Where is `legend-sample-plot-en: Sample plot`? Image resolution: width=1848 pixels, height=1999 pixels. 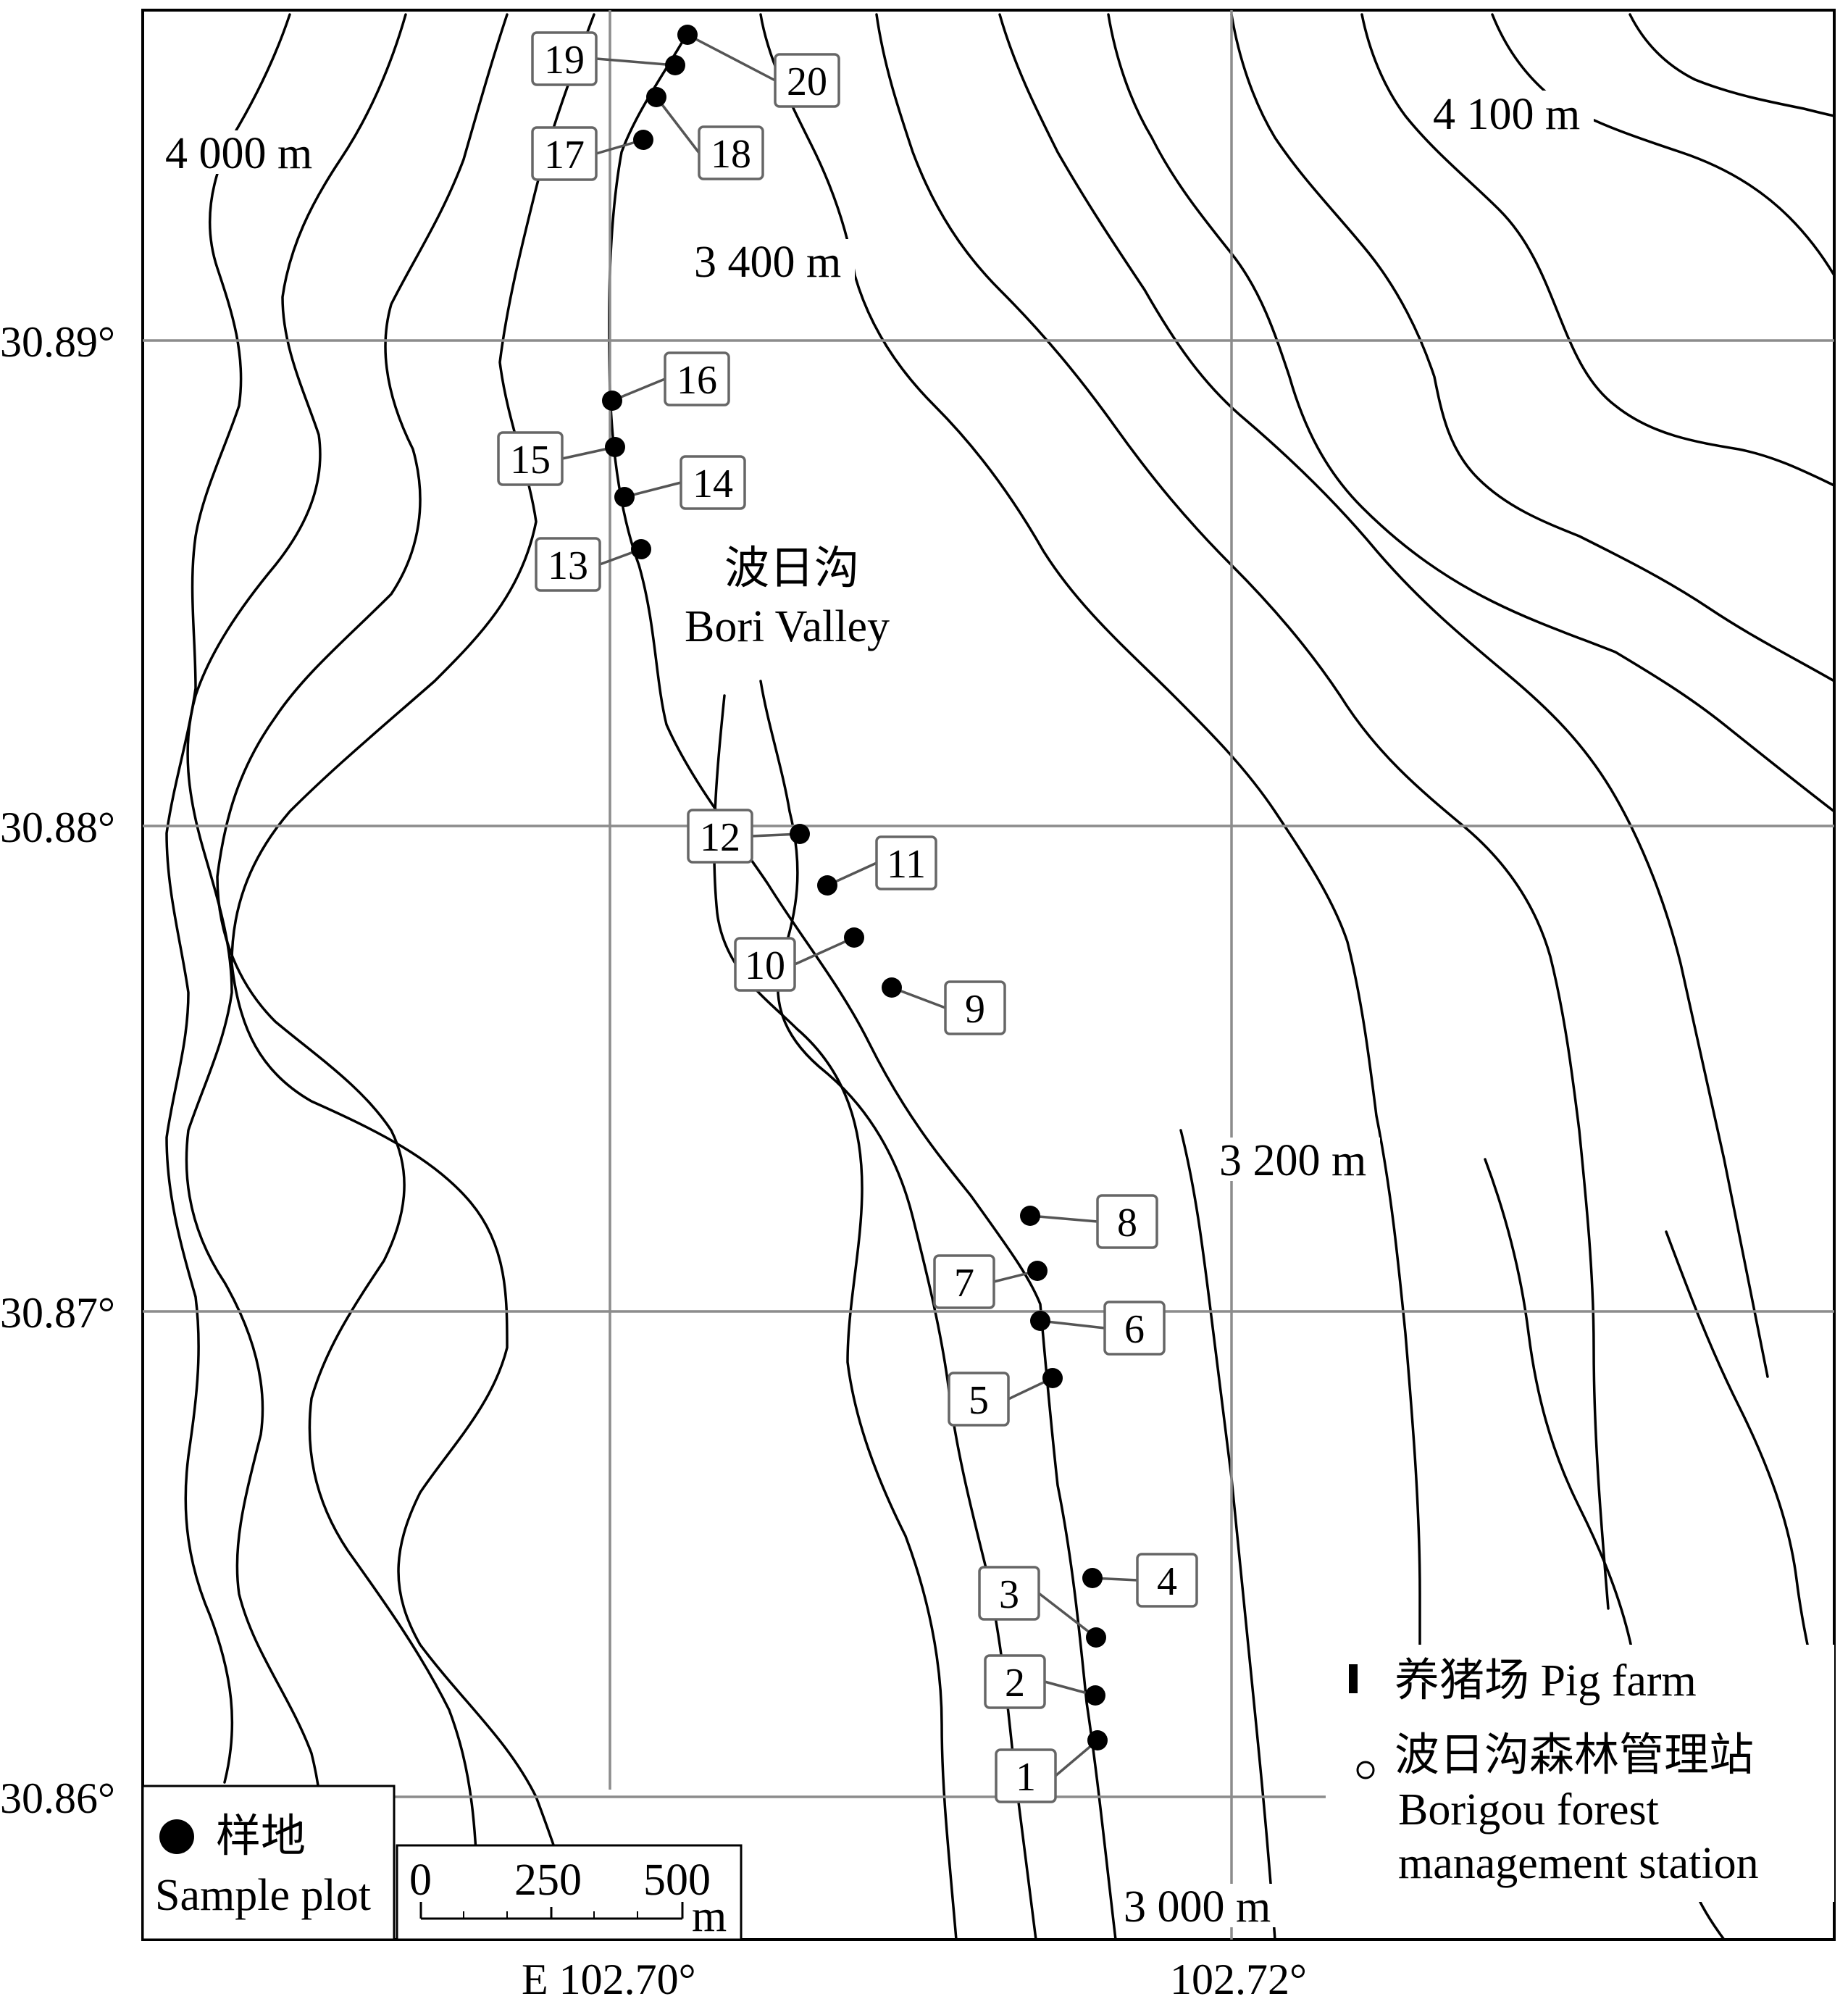 legend-sample-plot-en: Sample plot is located at coordinates (263, 1895).